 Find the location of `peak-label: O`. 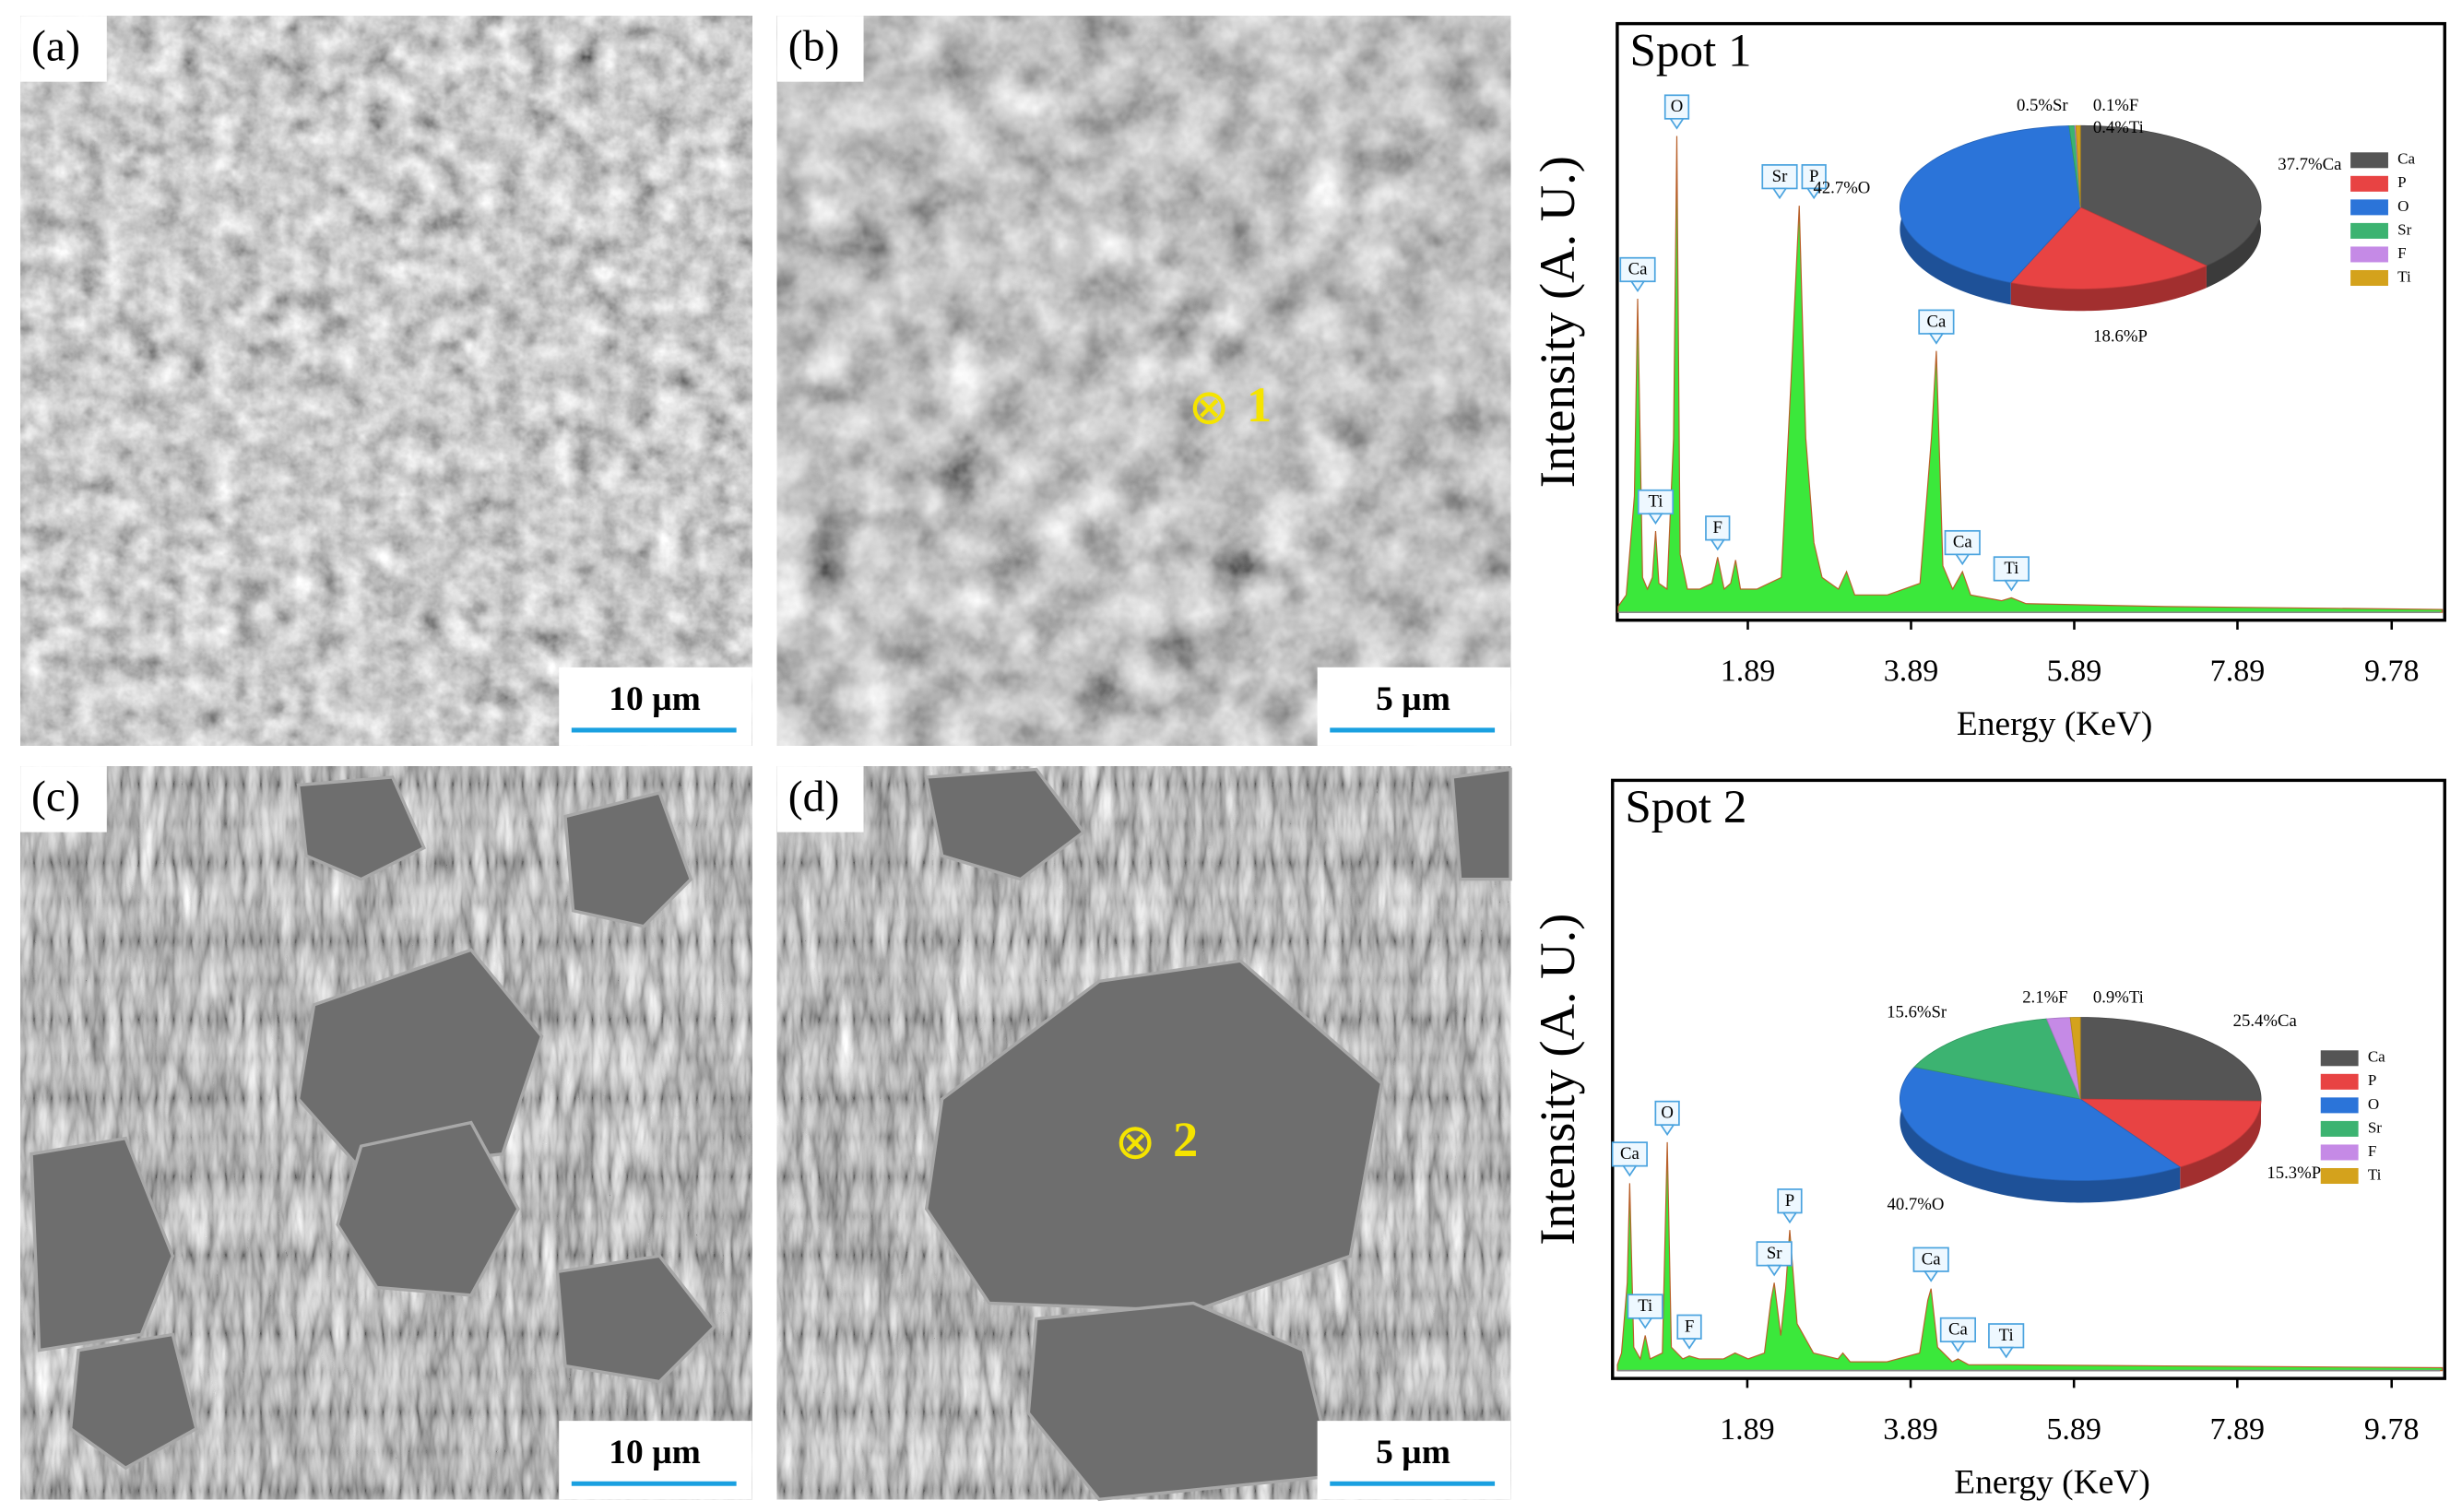

peak-label: O is located at coordinates (1677, 106).